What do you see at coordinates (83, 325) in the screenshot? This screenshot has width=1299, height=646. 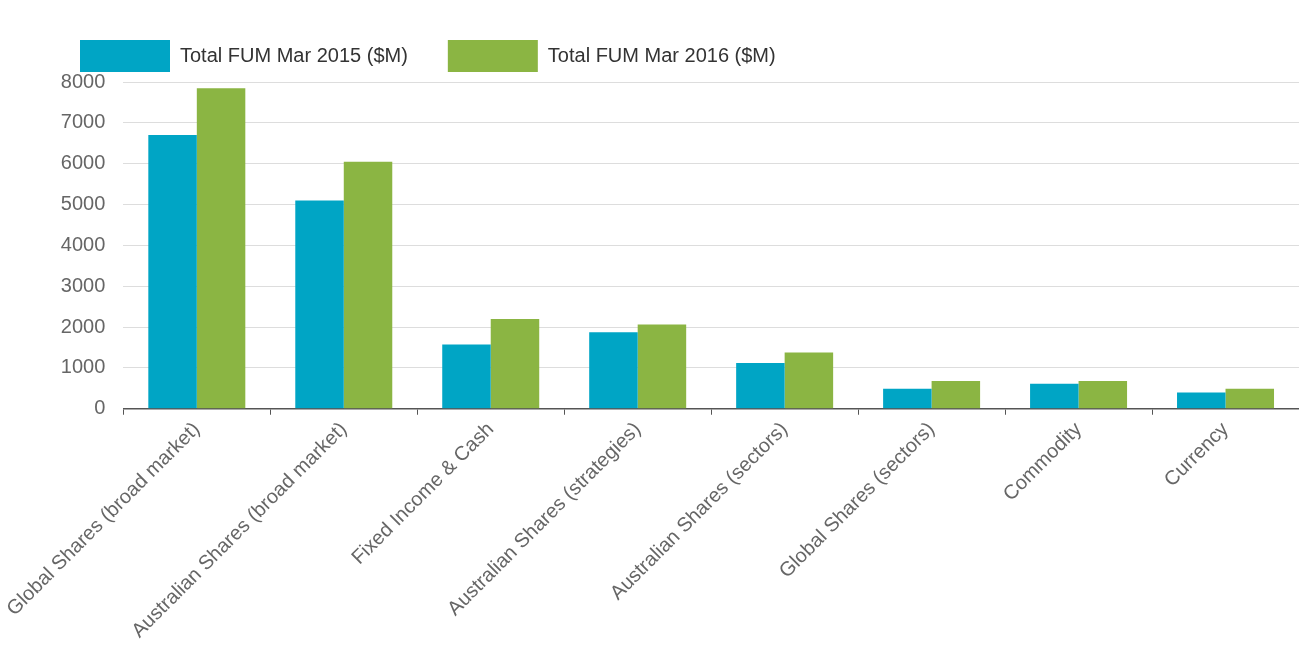 I see `y-tick-label: 2000` at bounding box center [83, 325].